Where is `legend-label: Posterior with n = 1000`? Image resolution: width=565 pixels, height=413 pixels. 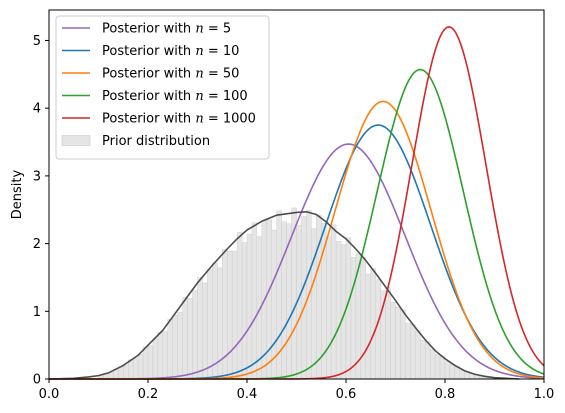
legend-label: Posterior with n = 1000 is located at coordinates (179, 119).